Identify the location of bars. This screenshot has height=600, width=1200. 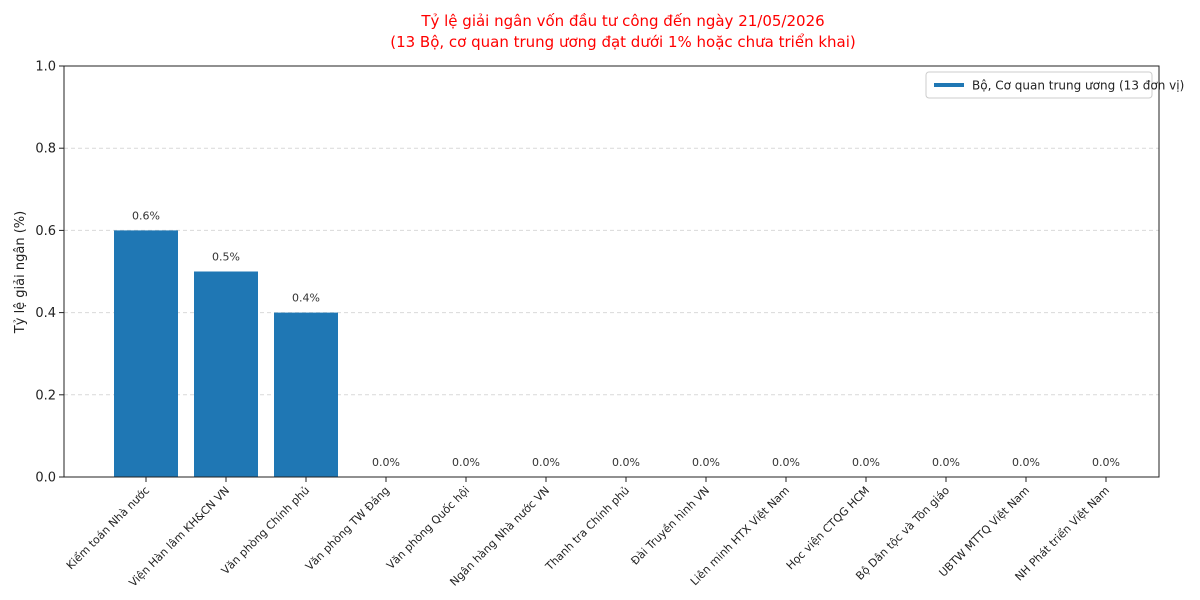
(226, 353).